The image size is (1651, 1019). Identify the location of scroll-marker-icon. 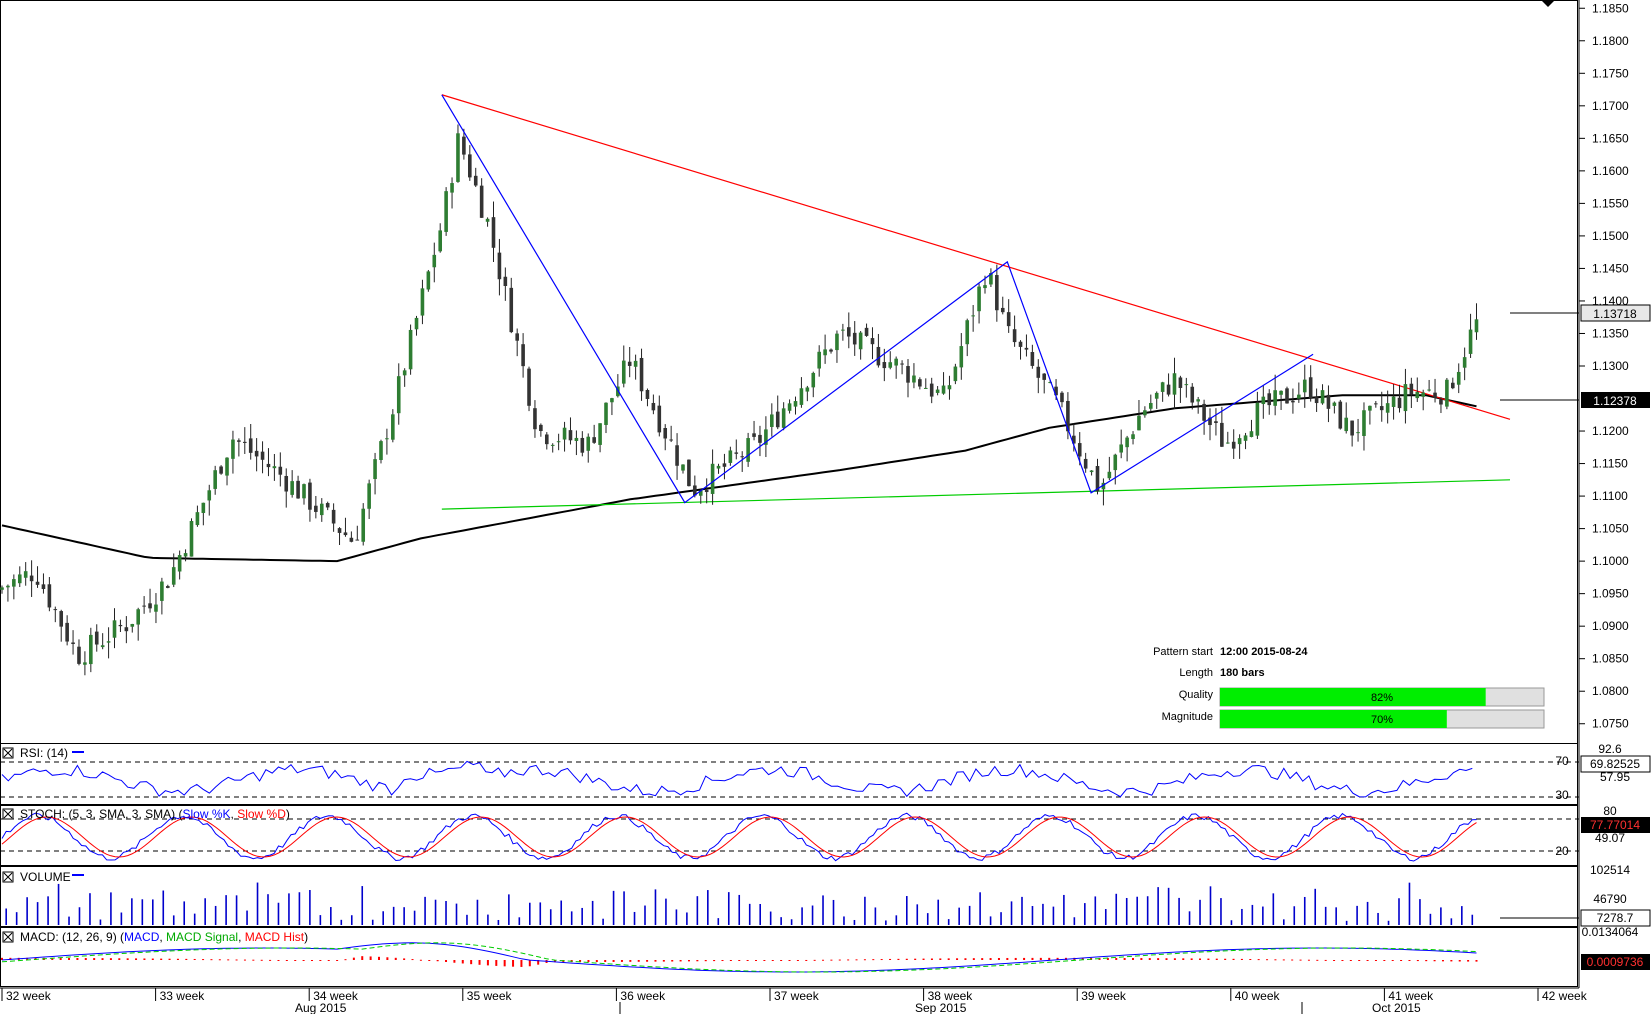
(1548, 3).